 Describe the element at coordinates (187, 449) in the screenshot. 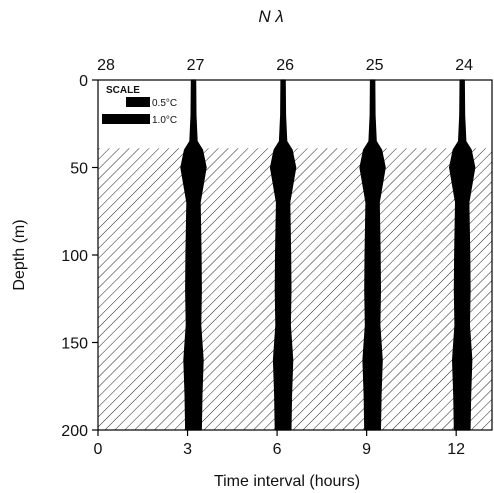

I see `x-tick-label-1: 3` at that location.